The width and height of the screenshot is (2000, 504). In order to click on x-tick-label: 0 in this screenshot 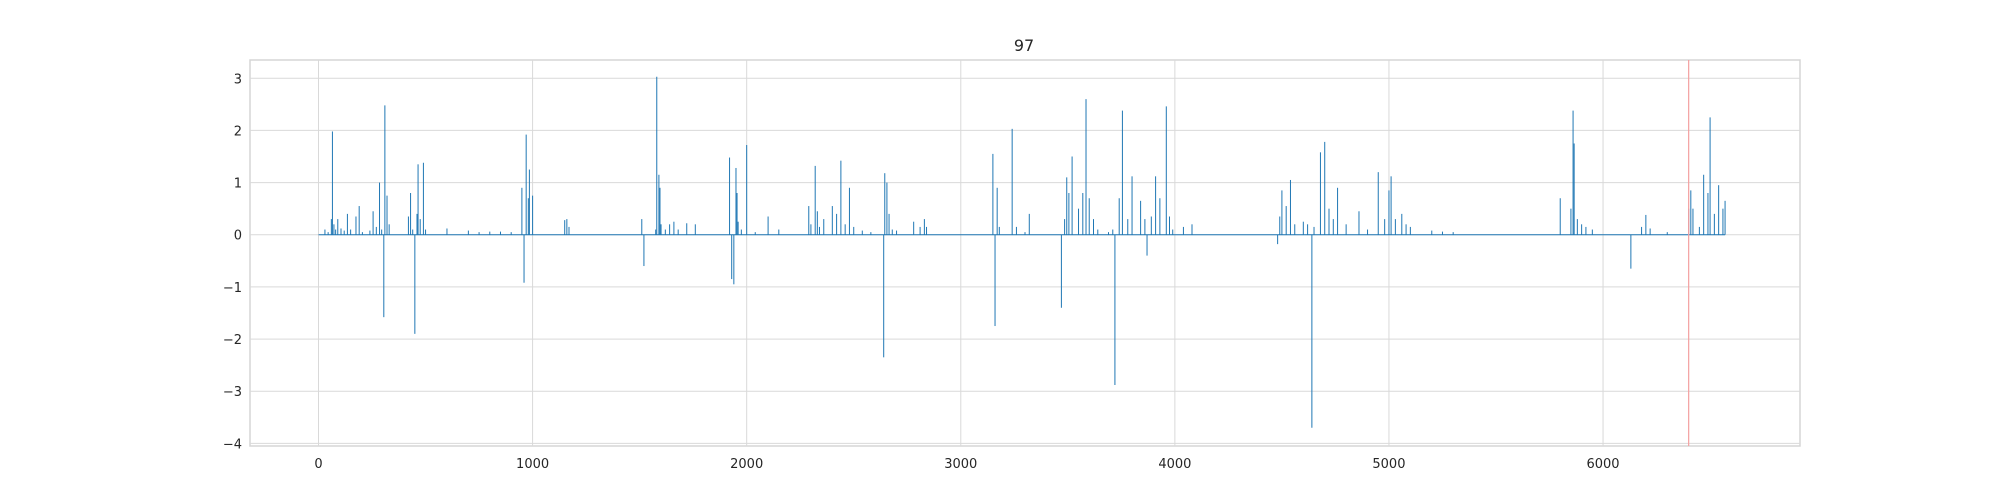, I will do `click(318, 464)`.